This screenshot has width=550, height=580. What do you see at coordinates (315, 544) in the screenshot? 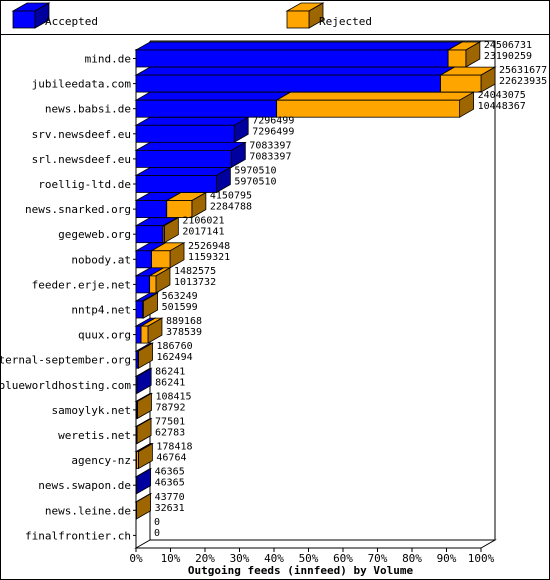
I see `floor` at bounding box center [315, 544].